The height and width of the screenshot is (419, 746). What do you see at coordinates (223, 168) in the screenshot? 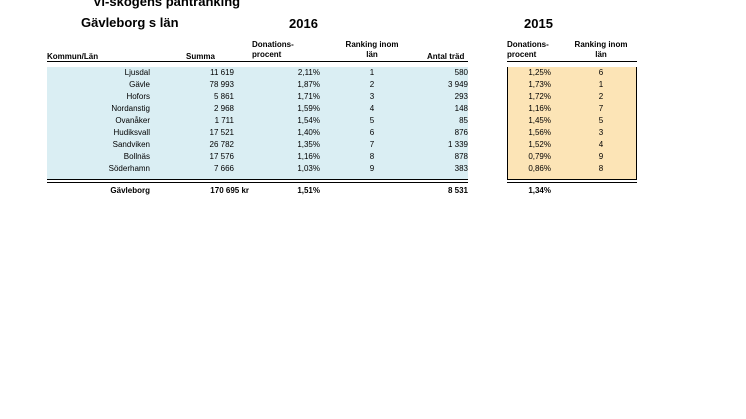
I see `cell-summa: 7 666` at bounding box center [223, 168].